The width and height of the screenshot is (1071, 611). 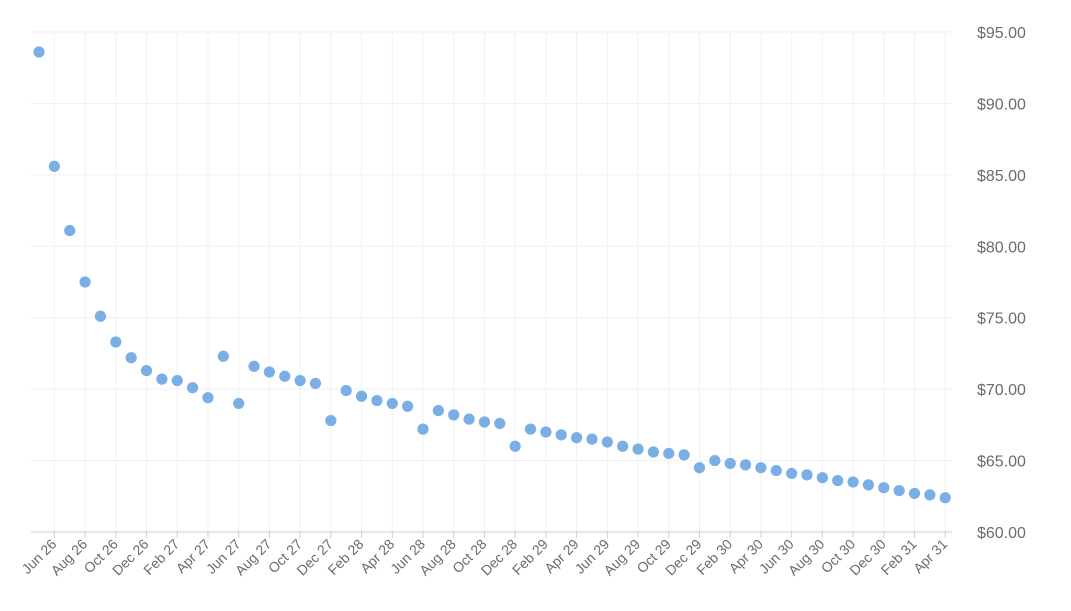 I want to click on y-tick-label: $85.00, so click(x=1001, y=176).